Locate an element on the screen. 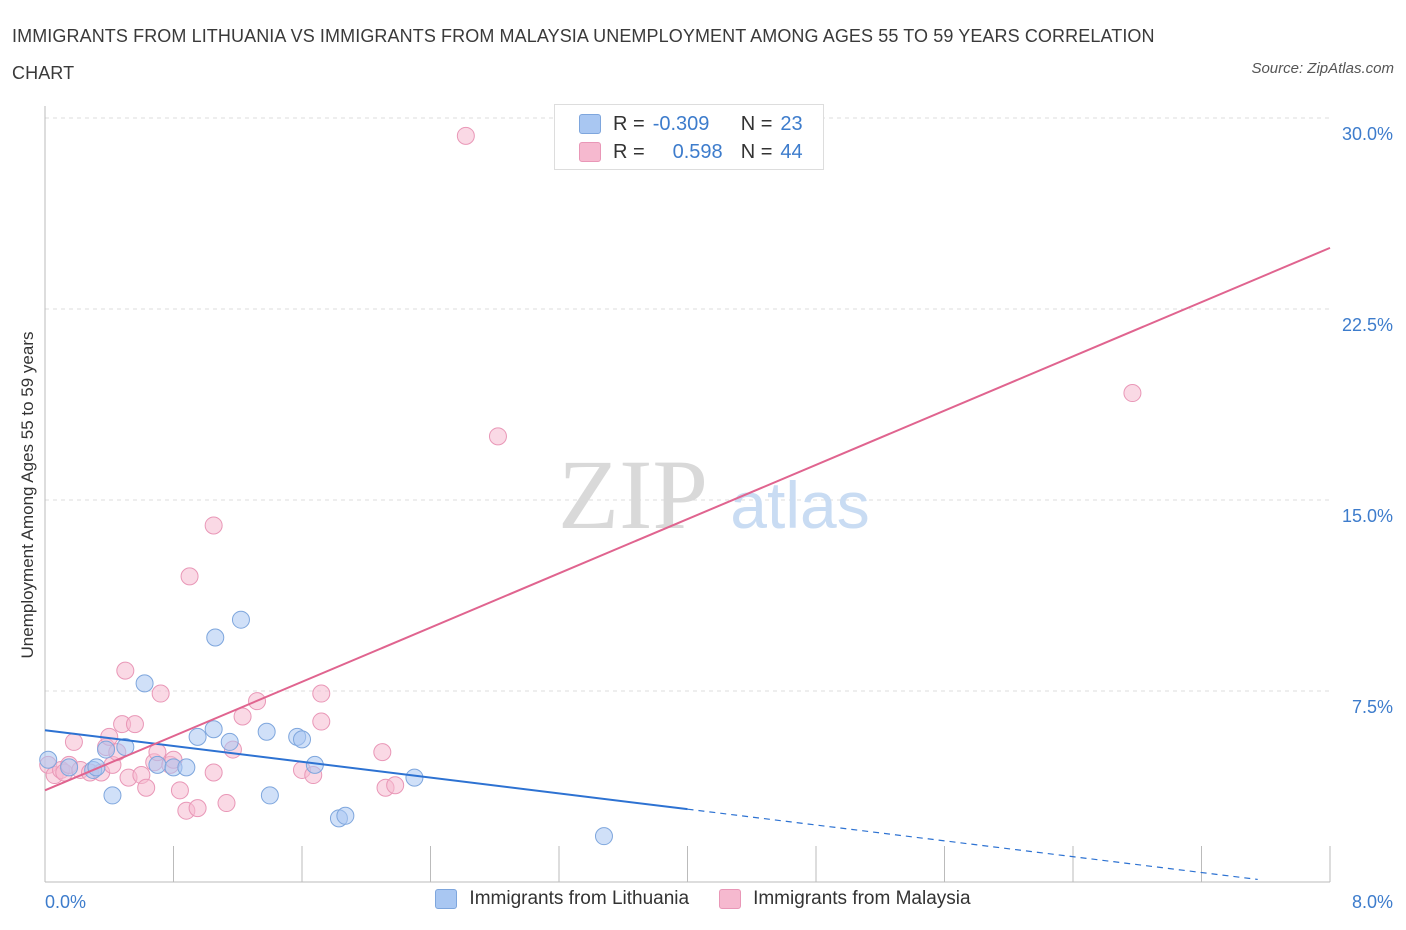 This screenshot has height=930, width=1406. legend-r-value: 0.598 is located at coordinates (697, 151).